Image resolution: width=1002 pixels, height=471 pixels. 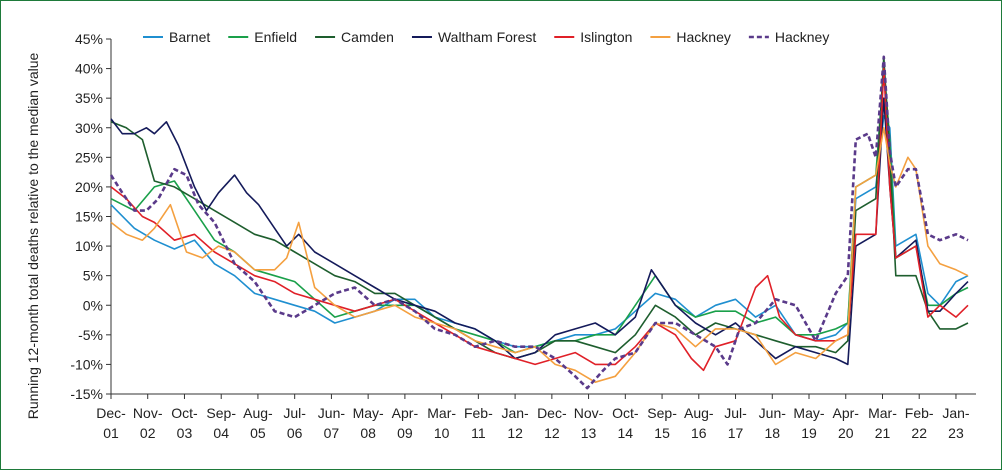 What do you see at coordinates (89, 157) in the screenshot?
I see `y-tick-label: 25%` at bounding box center [89, 157].